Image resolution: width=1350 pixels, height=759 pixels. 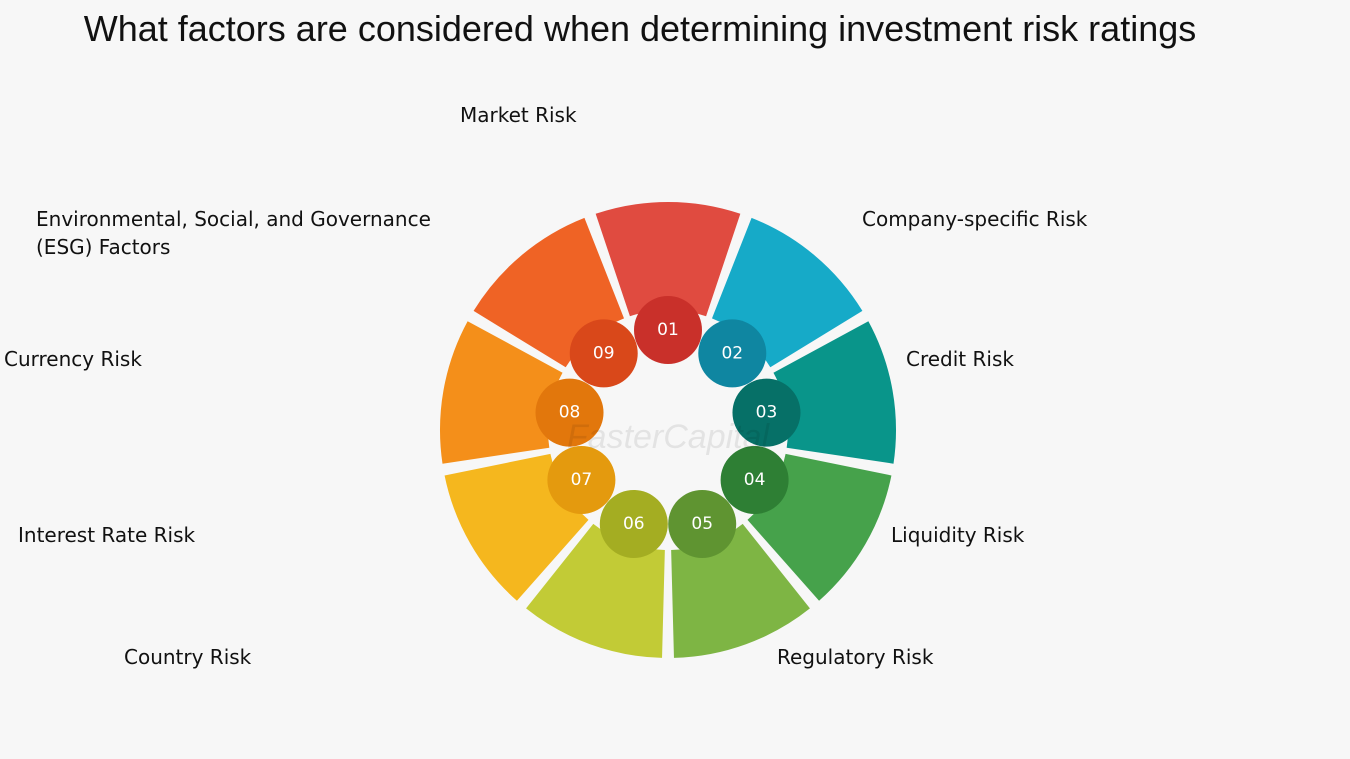 I want to click on segment-label: Regulatory Risk, so click(x=855, y=657).